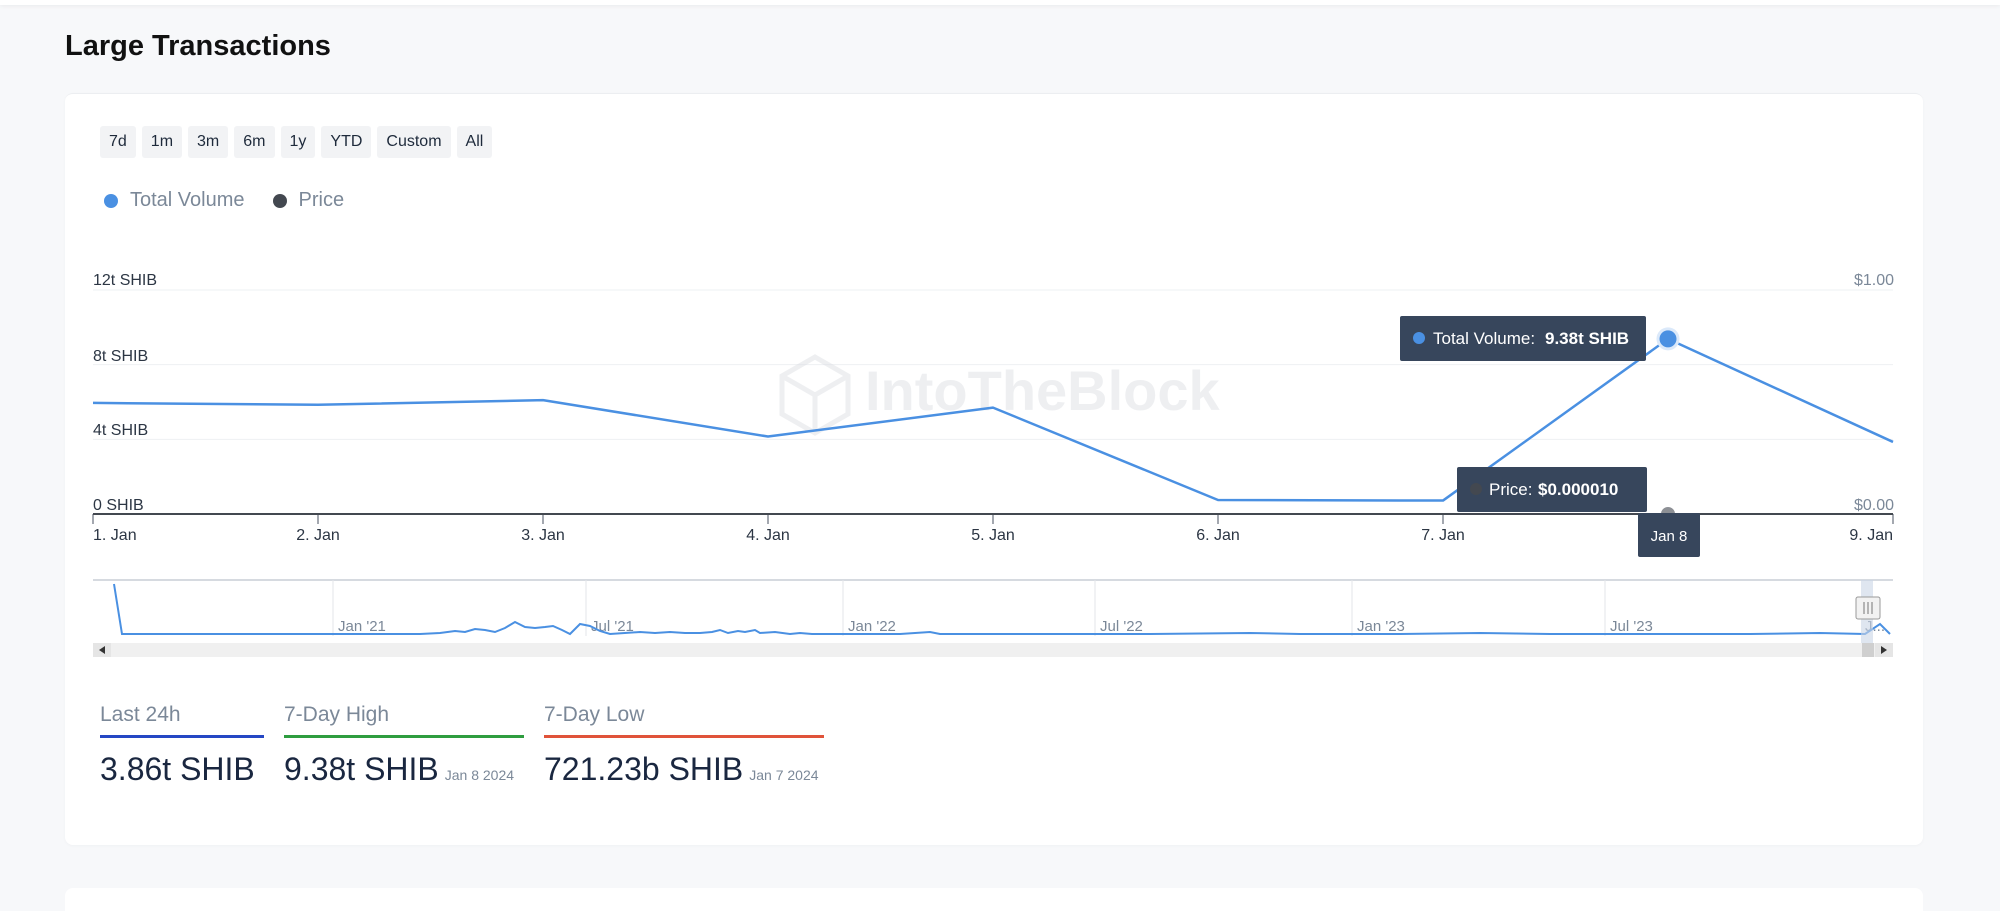  Describe the element at coordinates (1381, 626) in the screenshot. I see `navigator-label: Jan '23` at that location.